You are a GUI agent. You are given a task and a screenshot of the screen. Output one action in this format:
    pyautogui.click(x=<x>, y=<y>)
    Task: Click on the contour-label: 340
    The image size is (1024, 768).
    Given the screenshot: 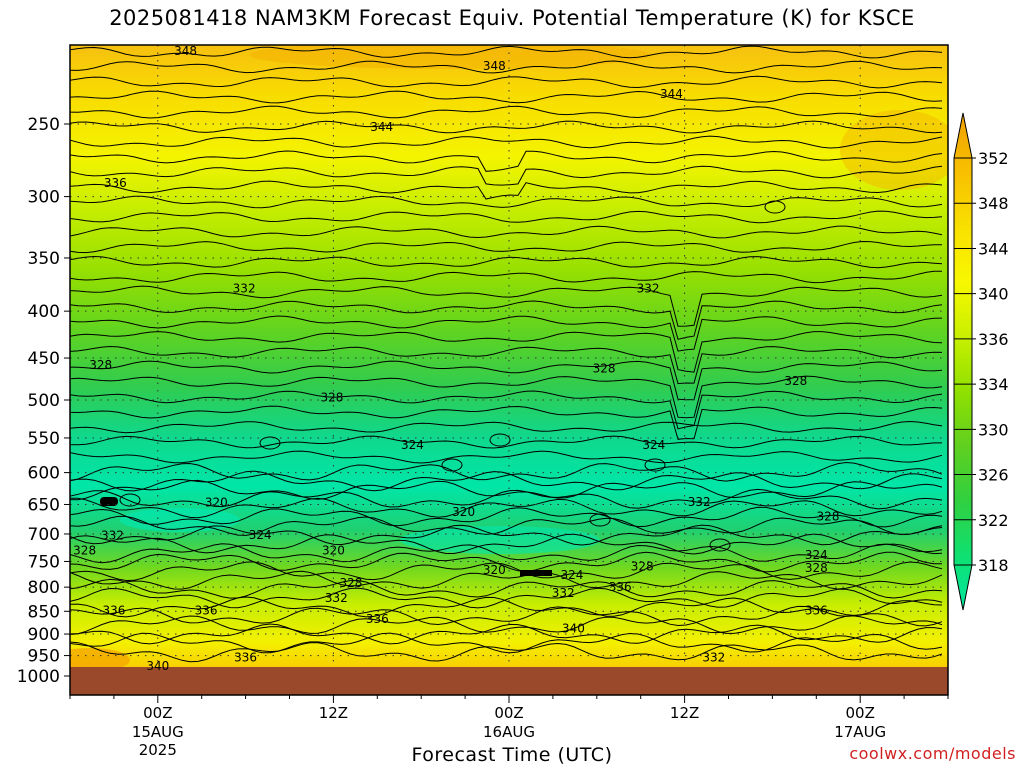 What is the action you would take?
    pyautogui.click(x=157, y=666)
    